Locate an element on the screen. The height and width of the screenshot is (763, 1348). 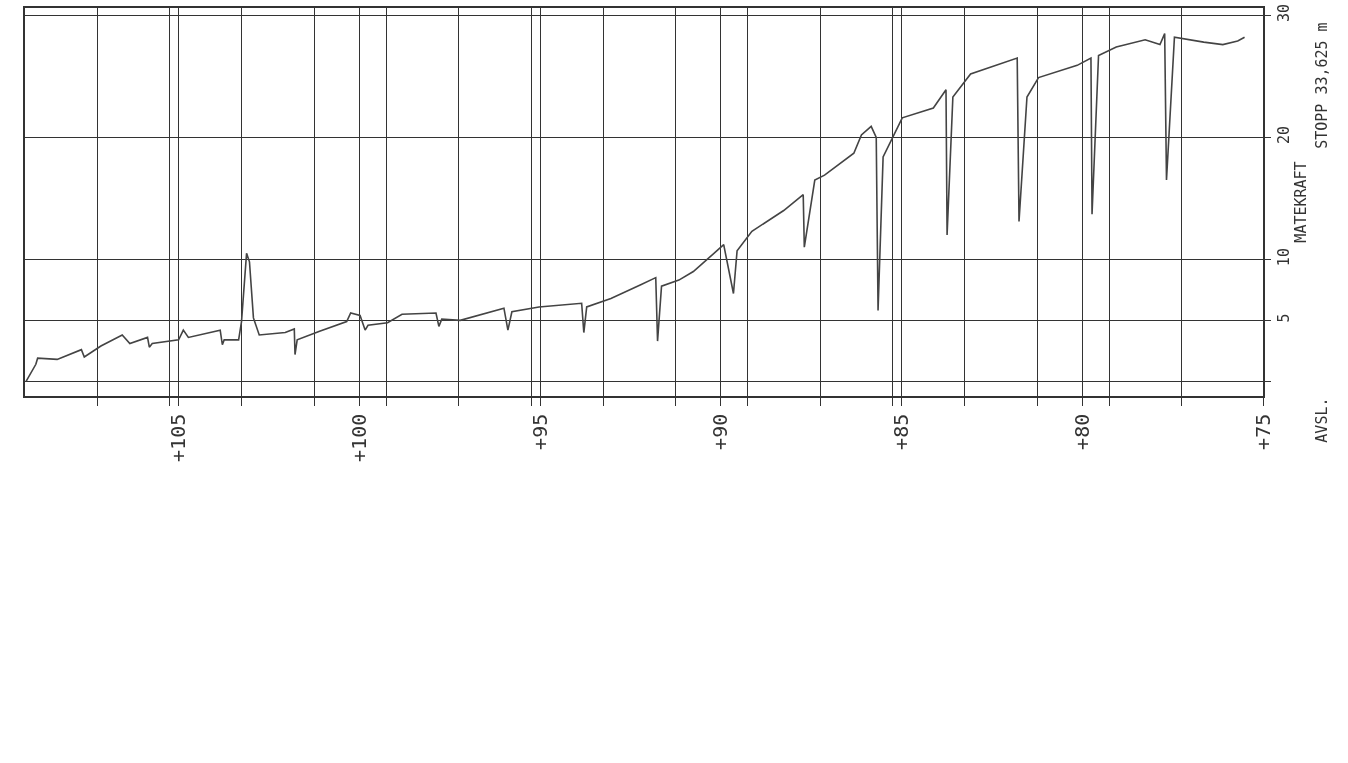
y-tick-label: 5 is located at coordinates (1283, 318).